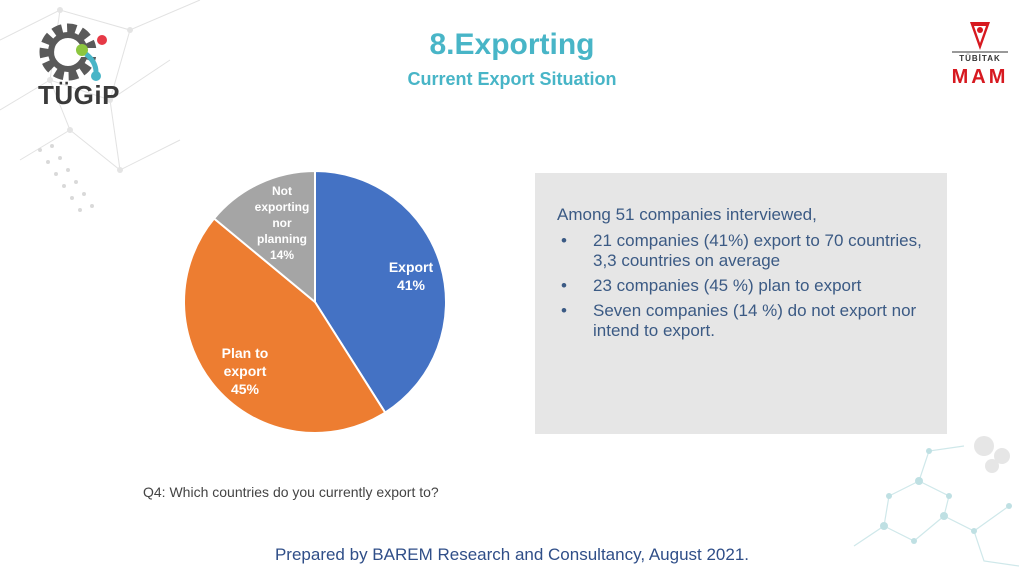 The image size is (1024, 576). I want to click on page-title: 8.Exporting, so click(512, 44).